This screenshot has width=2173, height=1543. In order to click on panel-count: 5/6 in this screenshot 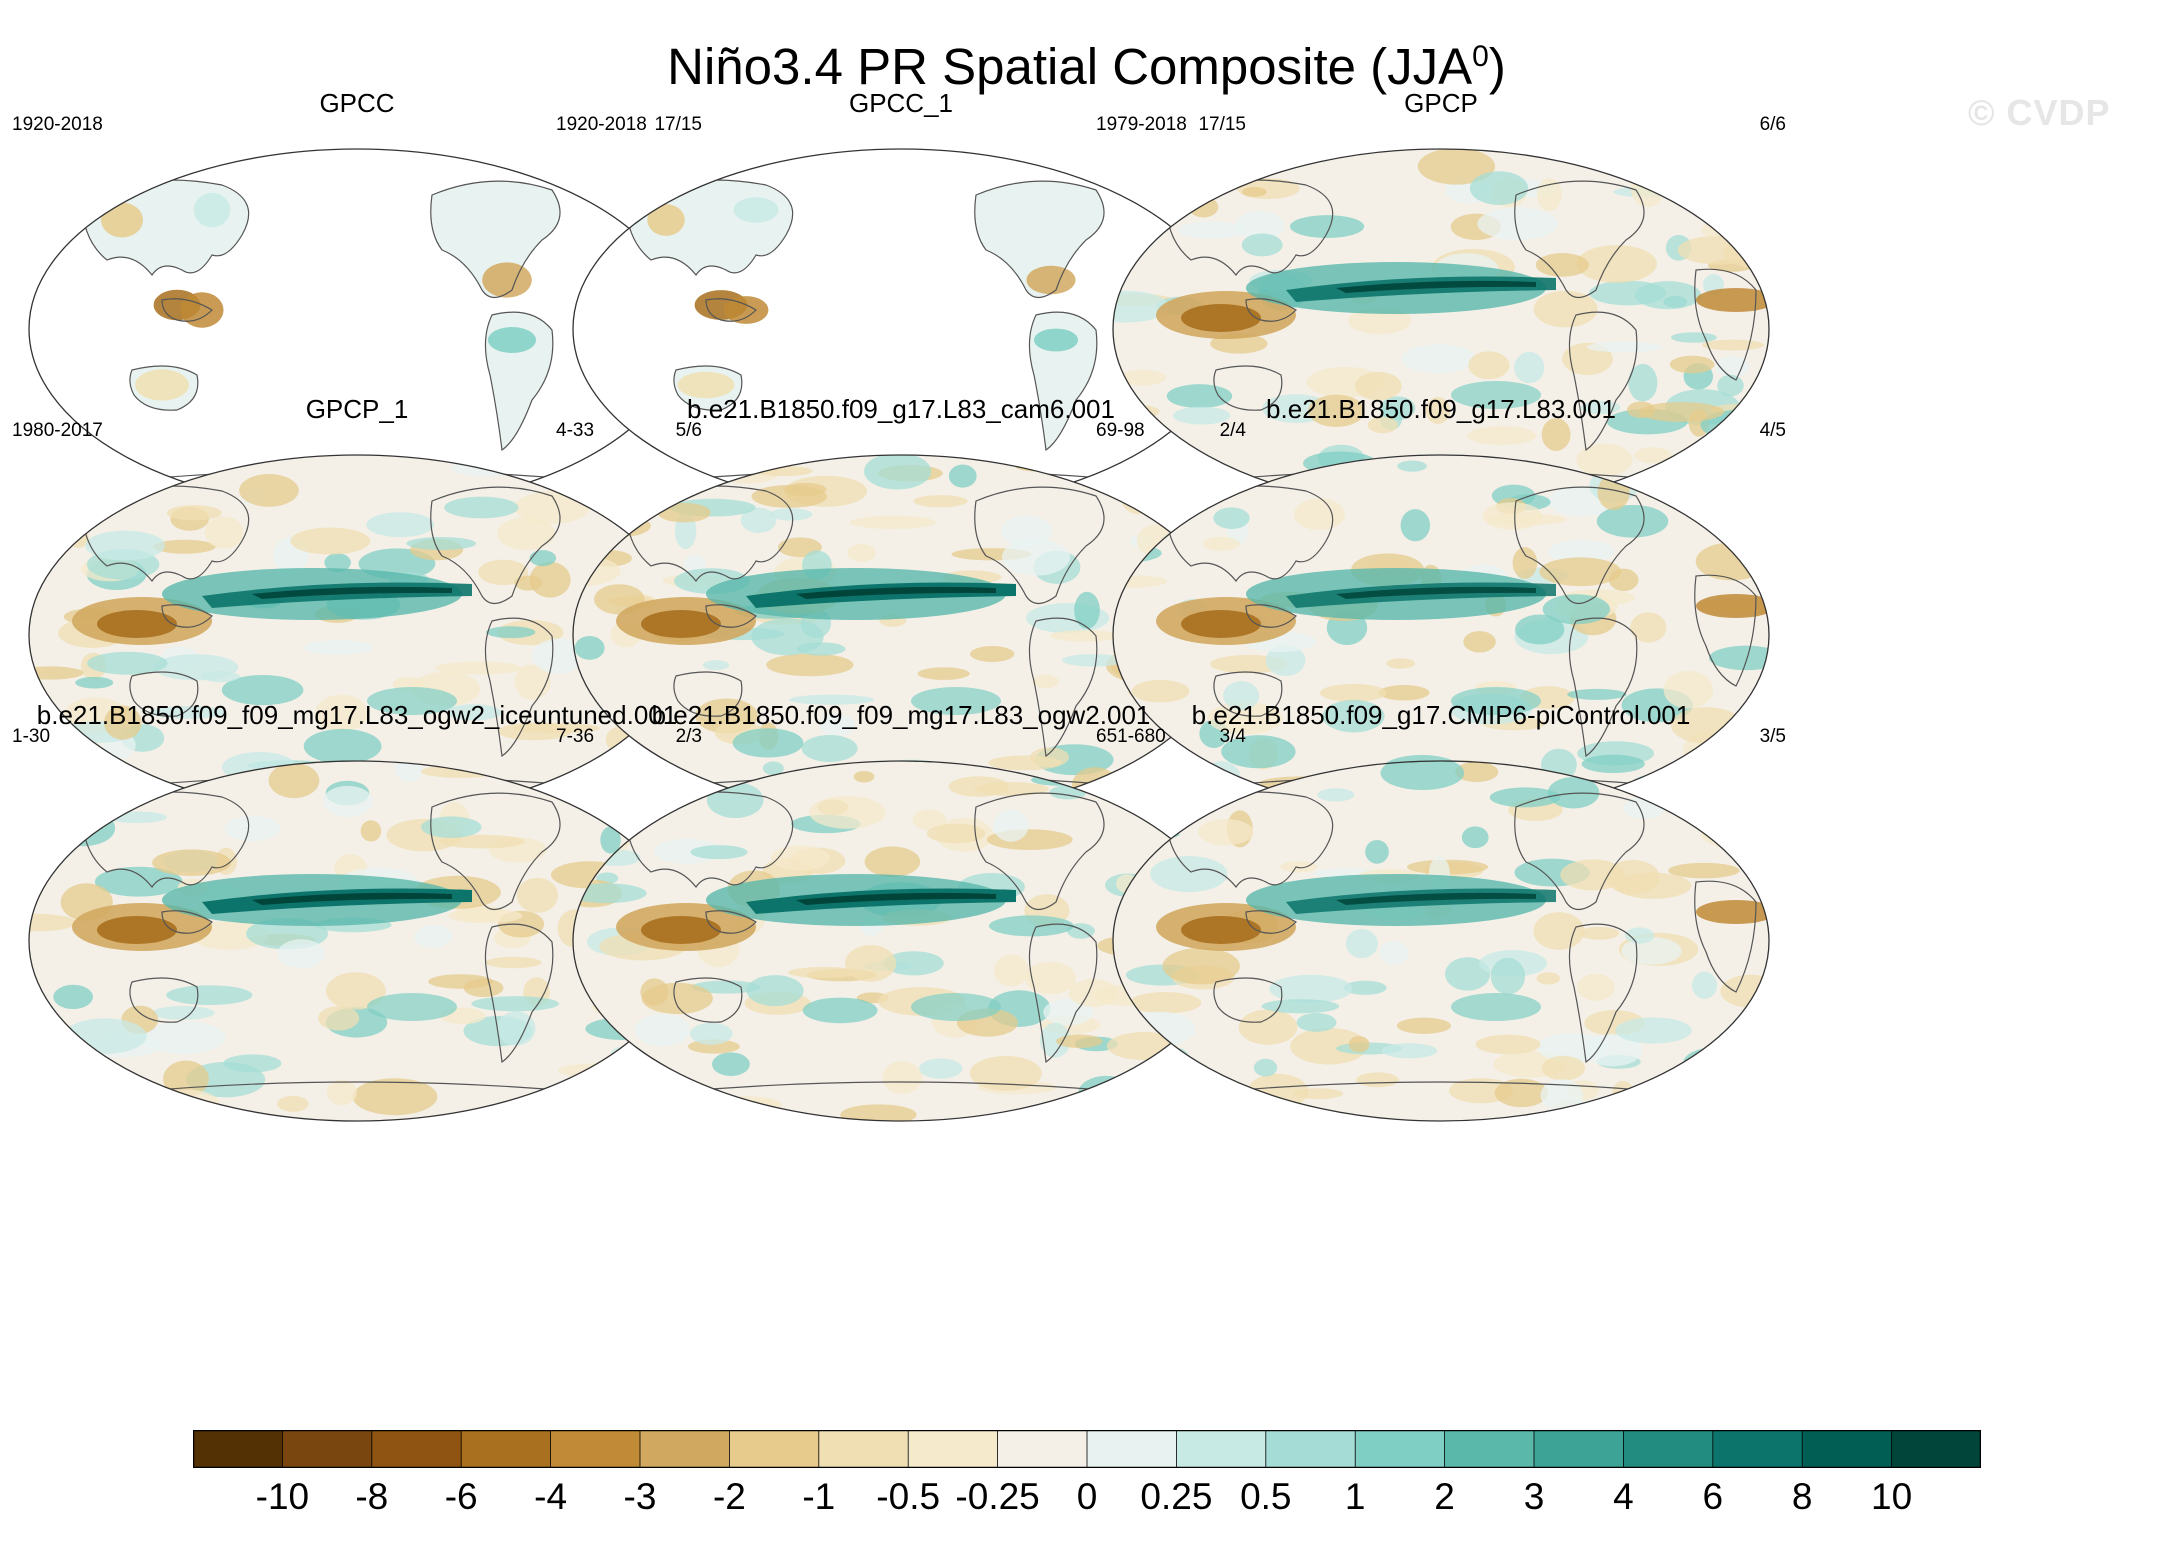, I will do `click(688, 430)`.